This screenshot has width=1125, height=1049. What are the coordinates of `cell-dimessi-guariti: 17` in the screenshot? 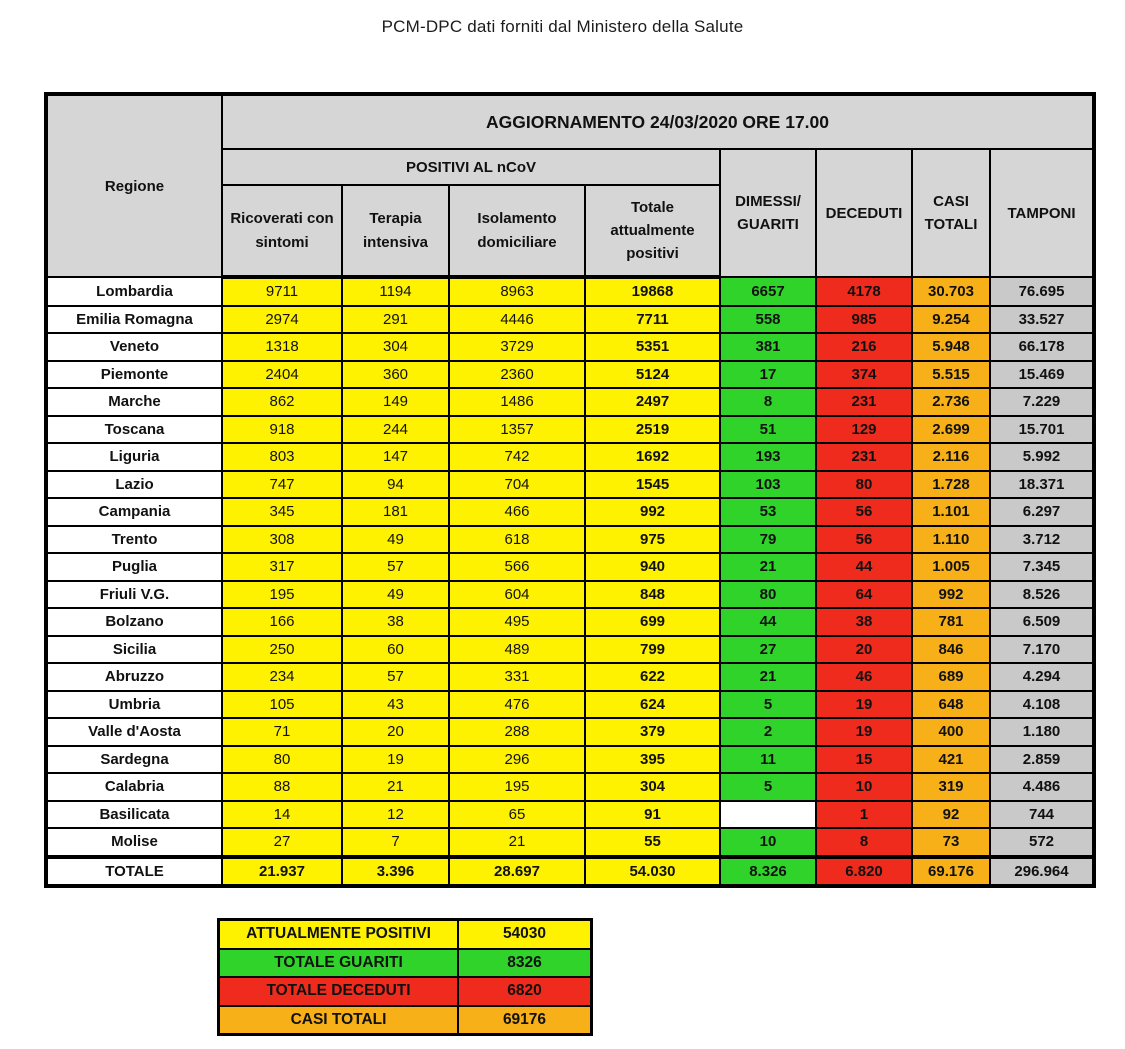 It's located at (768, 374).